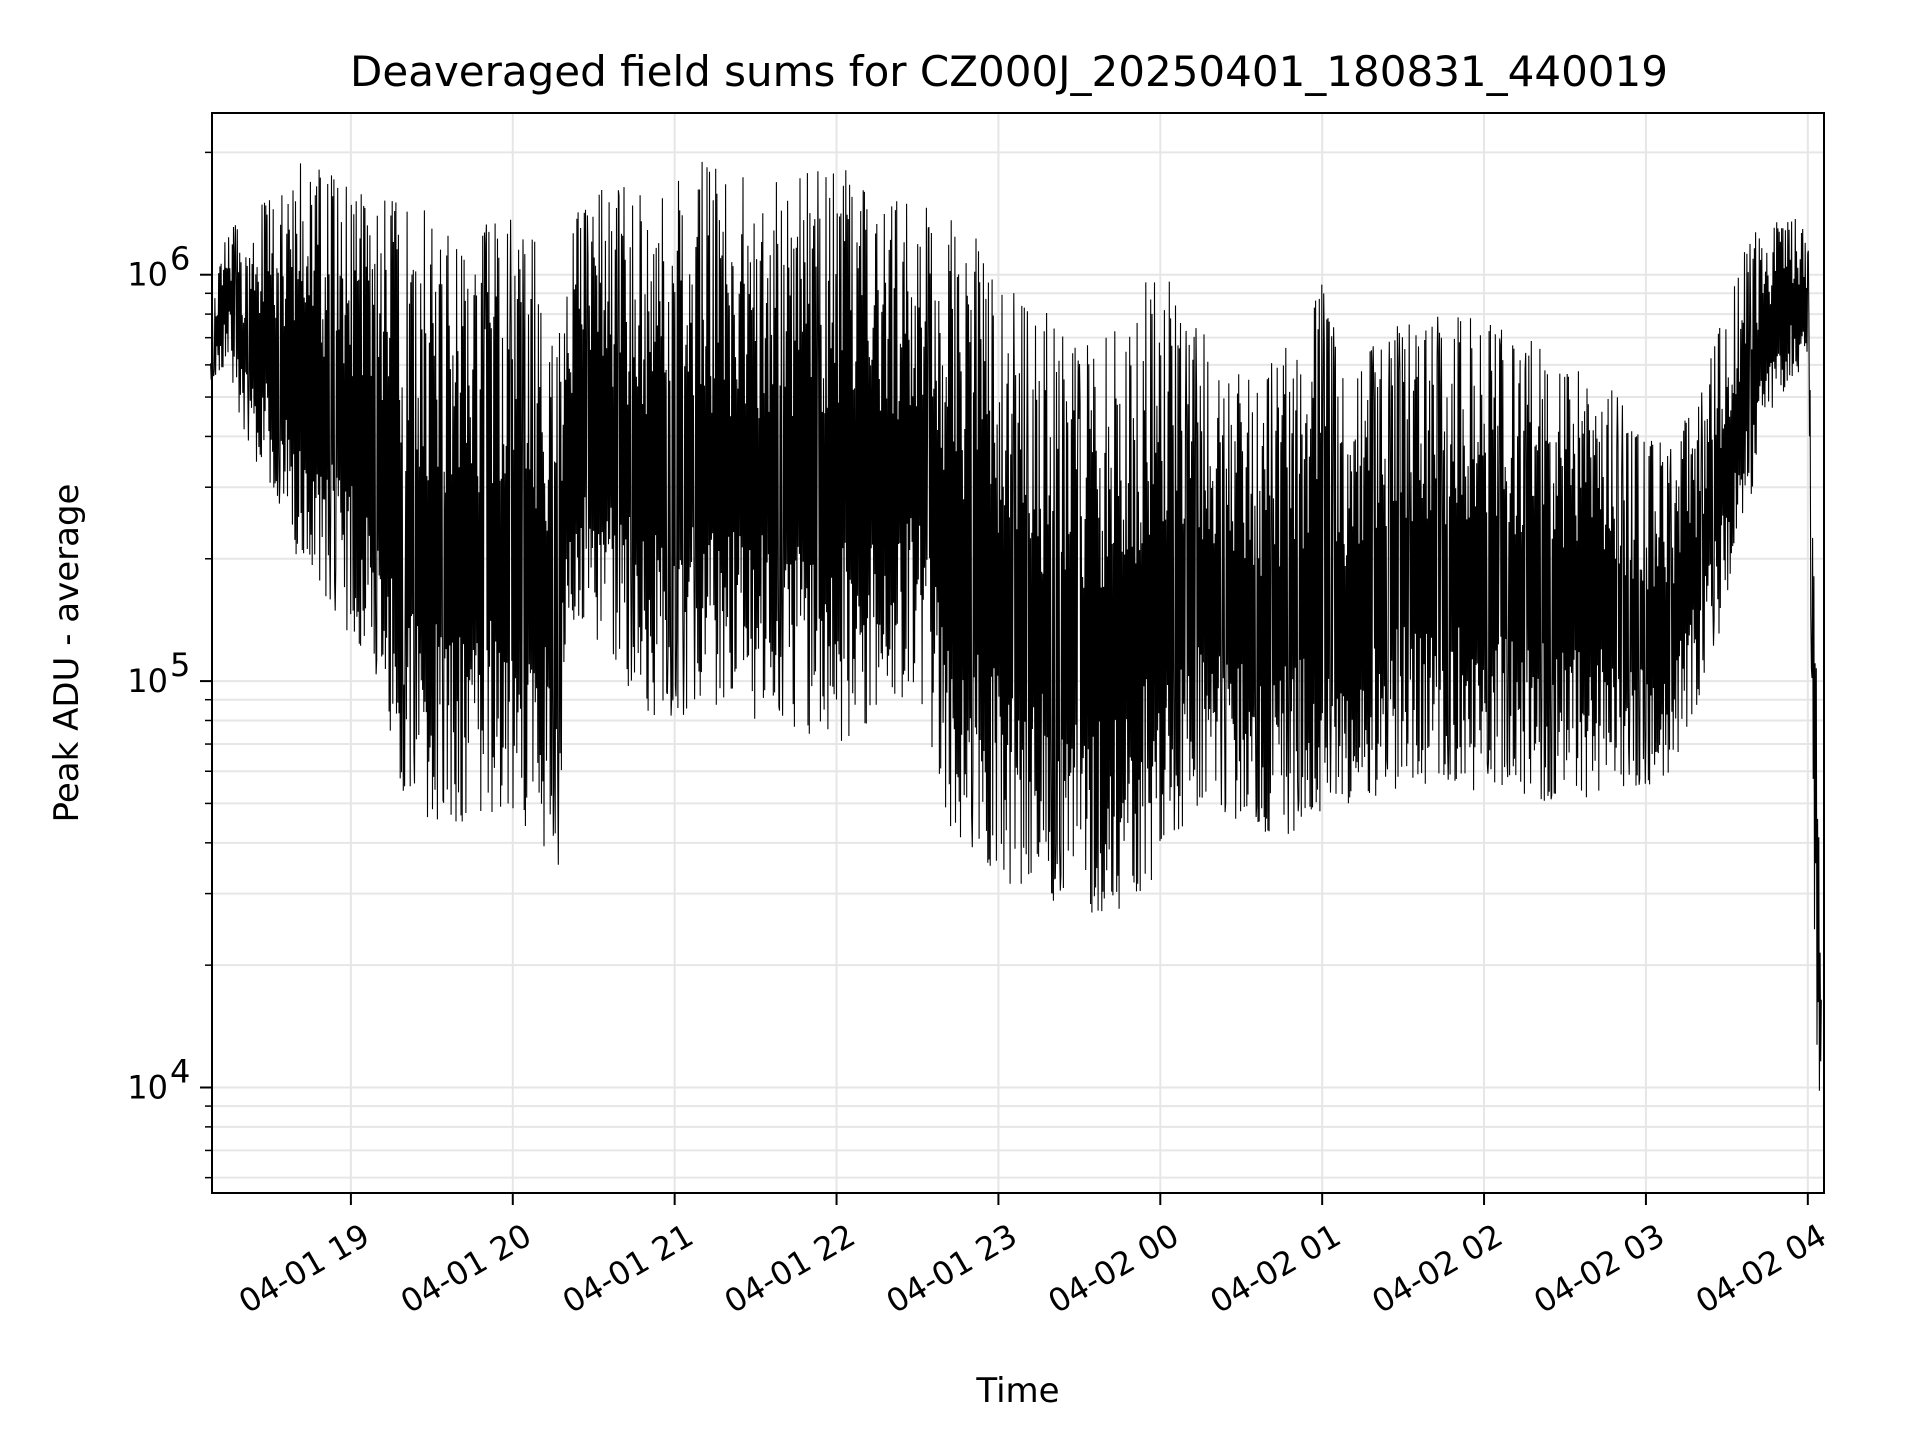 This screenshot has width=1920, height=1440. I want to click on y-tick-exponent: 6, so click(180, 259).